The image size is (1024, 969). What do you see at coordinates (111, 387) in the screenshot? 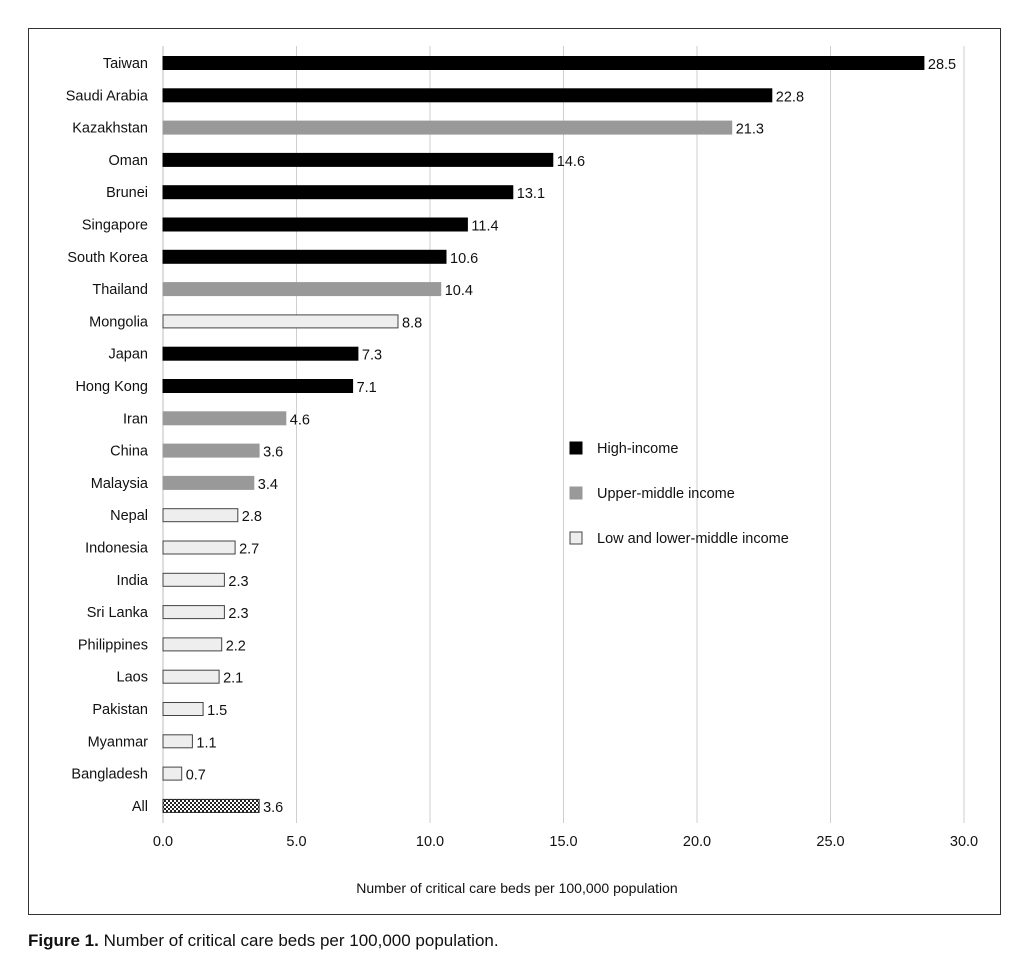
I see `category-label: Hong Kong` at bounding box center [111, 387].